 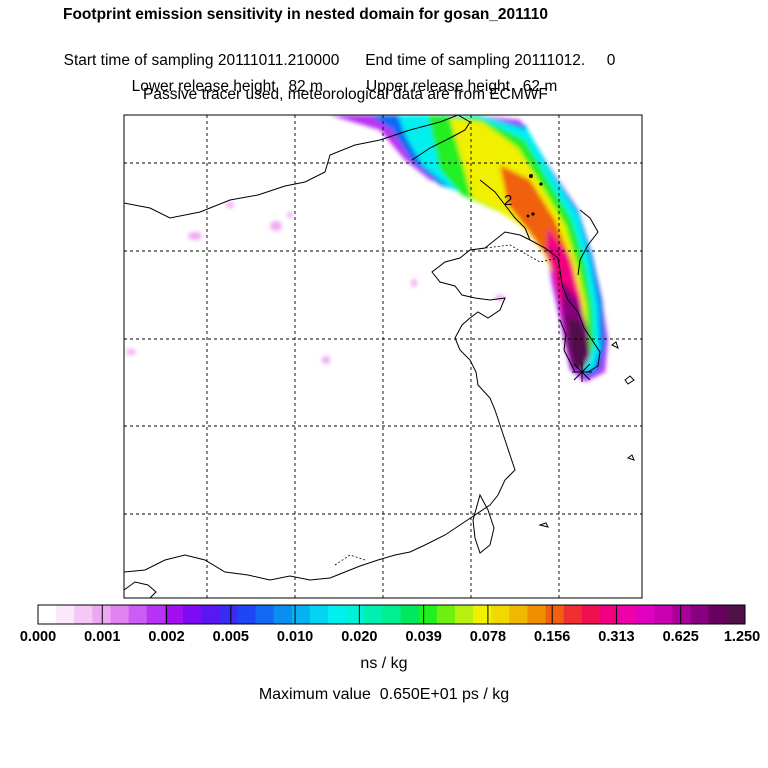 What do you see at coordinates (578, 341) in the screenshot?
I see `plume-layer-peak` at bounding box center [578, 341].